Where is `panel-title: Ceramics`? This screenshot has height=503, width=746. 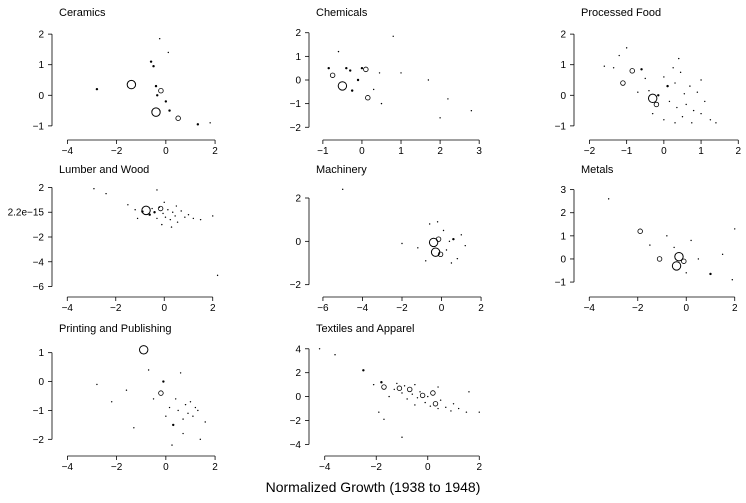 panel-title: Ceramics is located at coordinates (82, 13).